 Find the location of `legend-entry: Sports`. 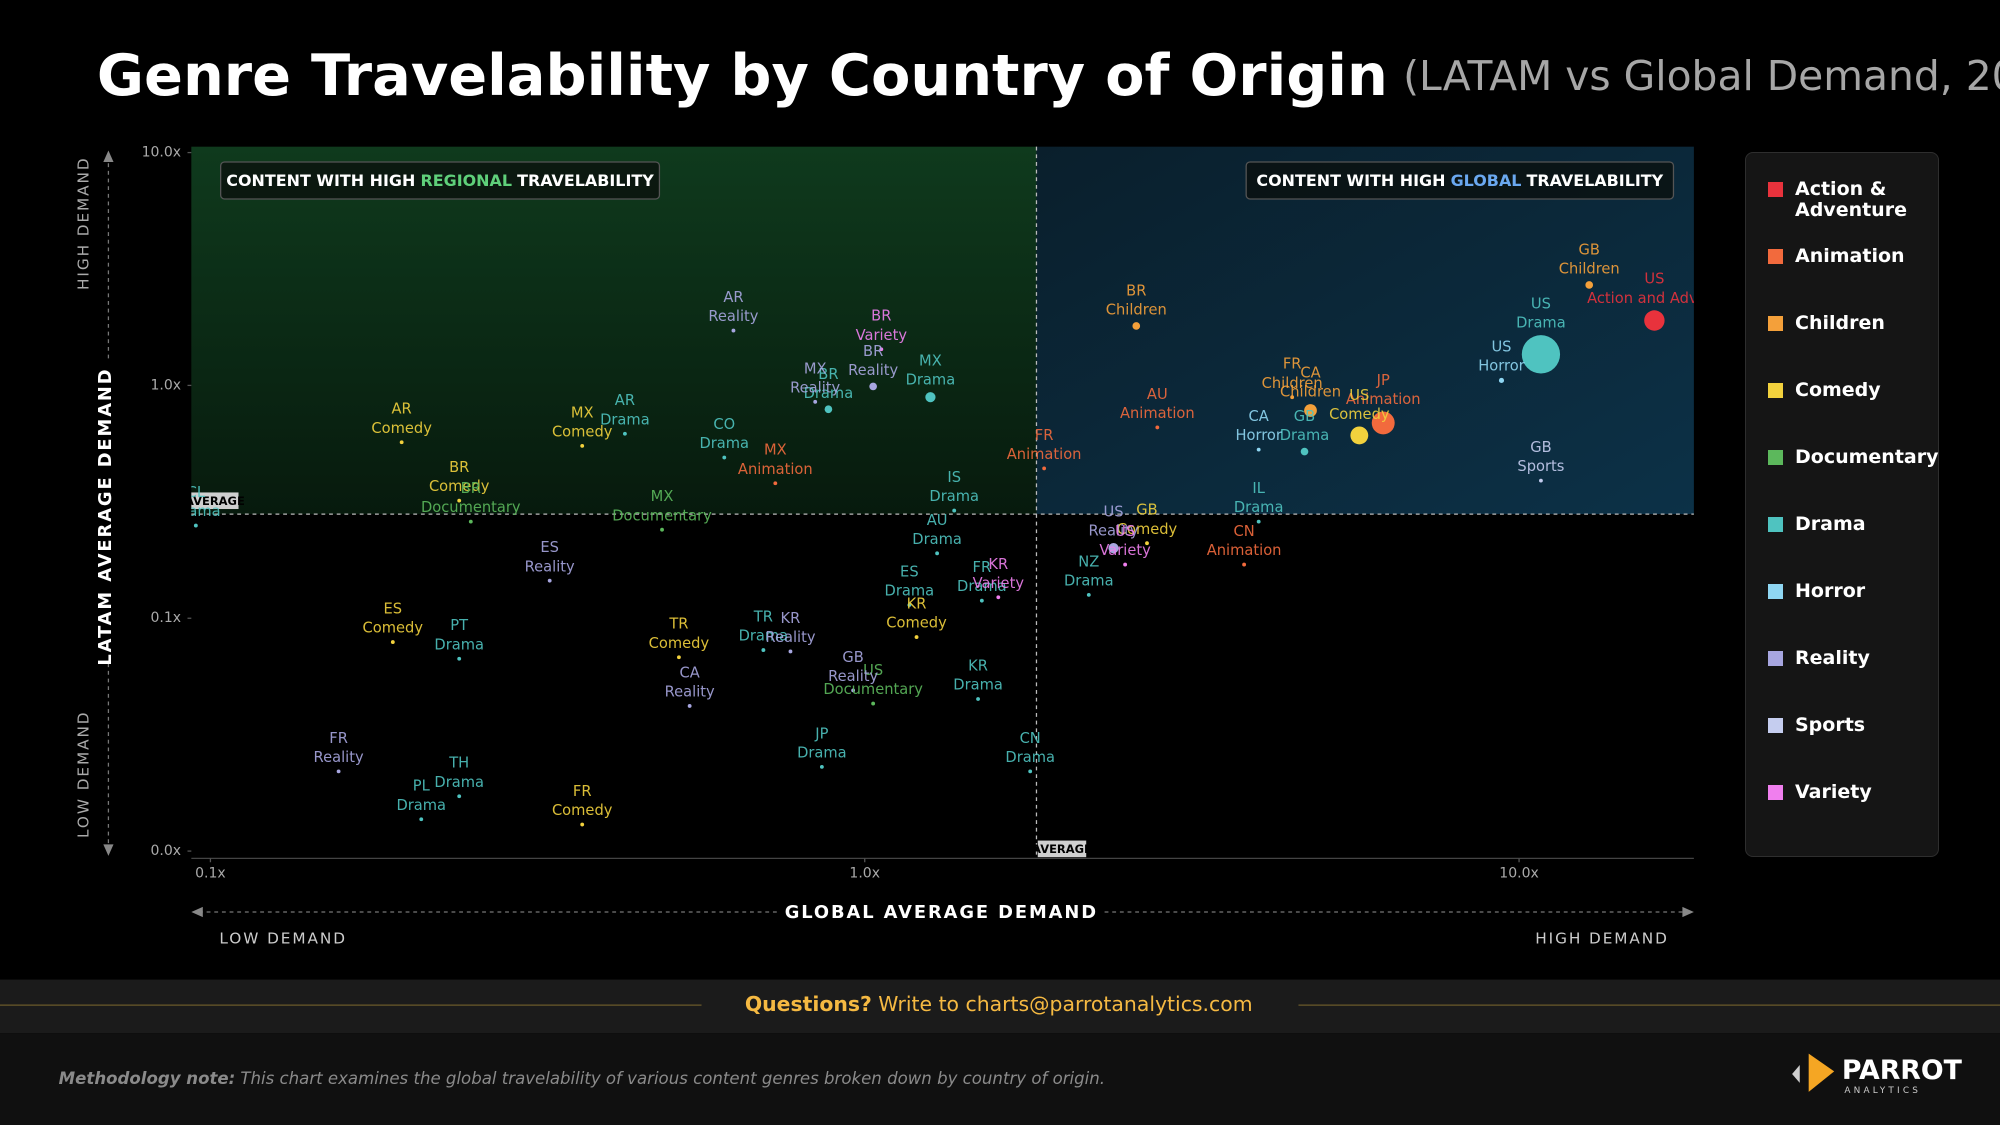

legend-entry: Sports is located at coordinates (1847, 748).